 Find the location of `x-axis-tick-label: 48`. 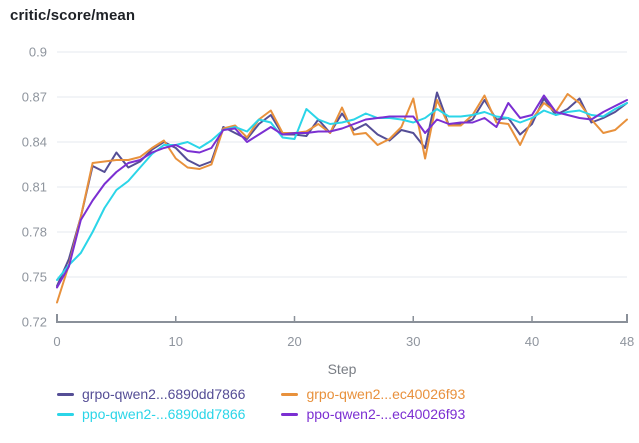

x-axis-tick-label: 48 is located at coordinates (627, 341).